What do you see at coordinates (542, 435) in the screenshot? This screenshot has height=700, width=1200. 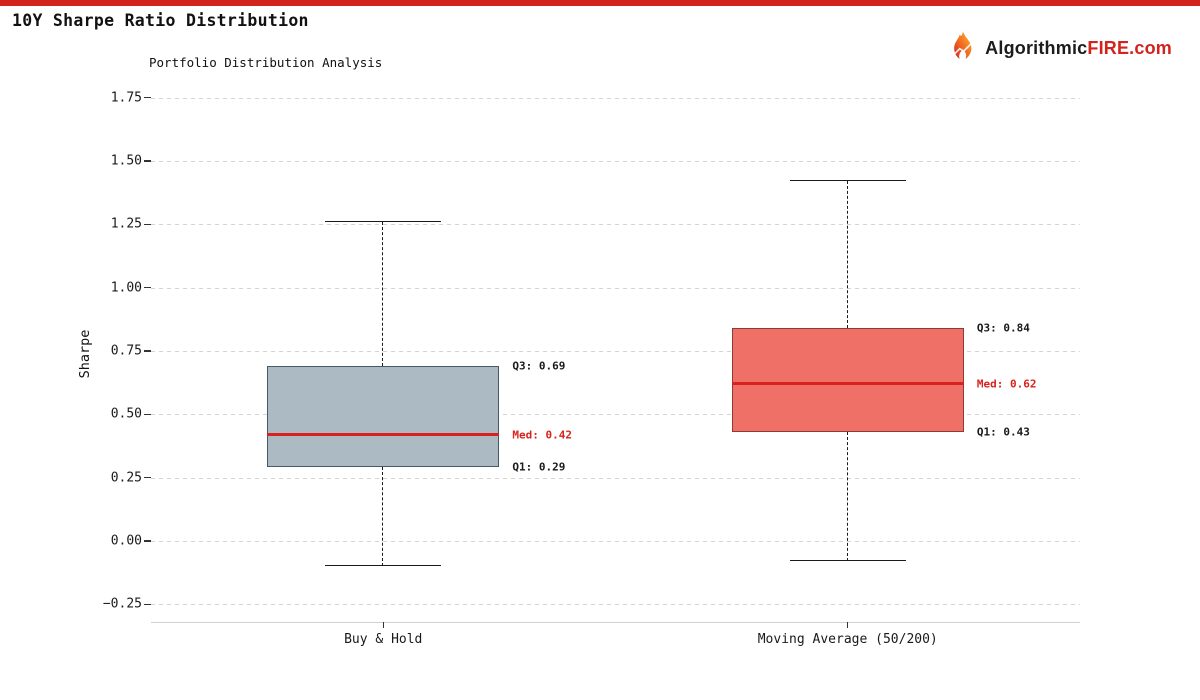 I see `median-annotation: Med: 0.42` at bounding box center [542, 435].